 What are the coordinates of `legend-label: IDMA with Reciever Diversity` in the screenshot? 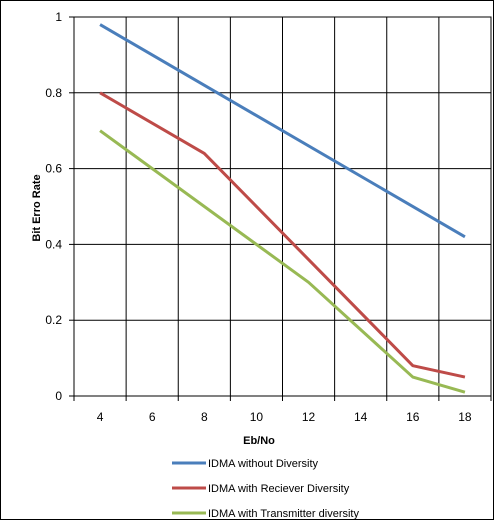 It's located at (279, 489).